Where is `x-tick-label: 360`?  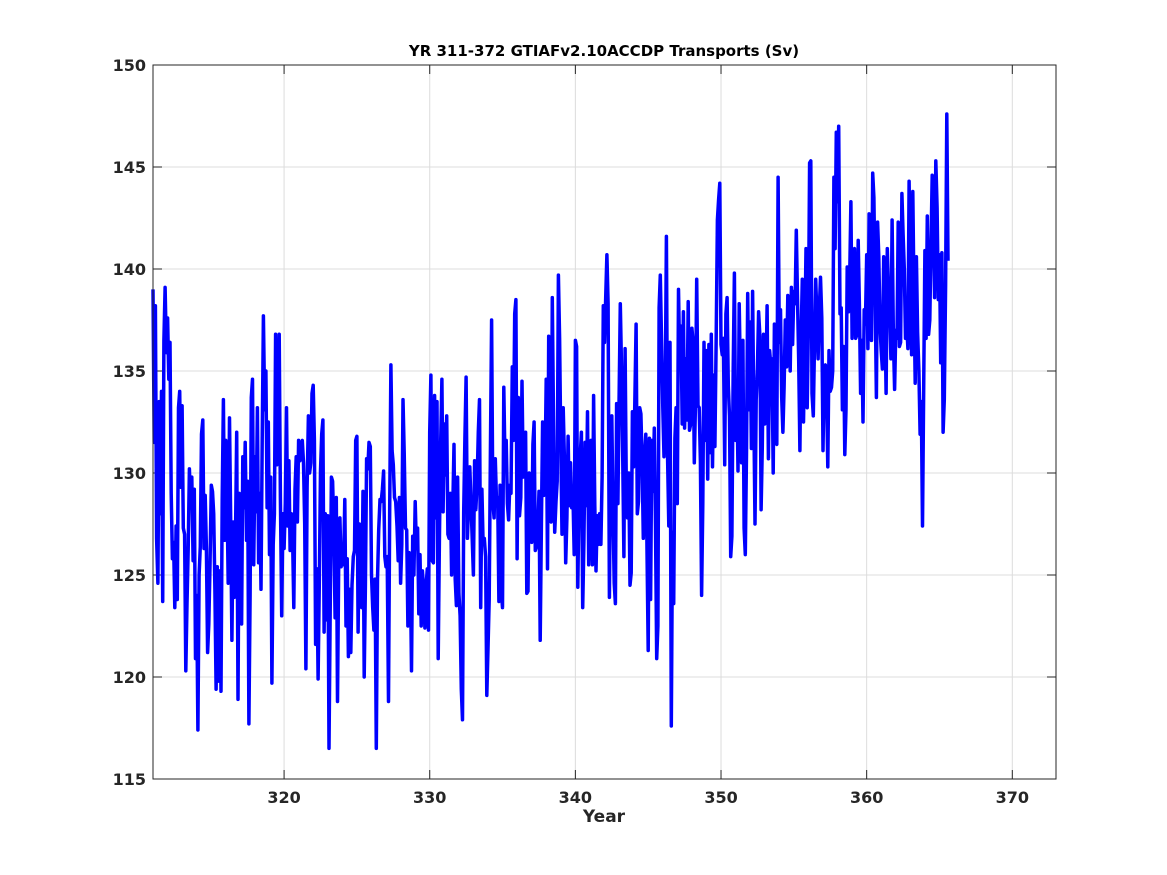
x-tick-label: 360 is located at coordinates (866, 797).